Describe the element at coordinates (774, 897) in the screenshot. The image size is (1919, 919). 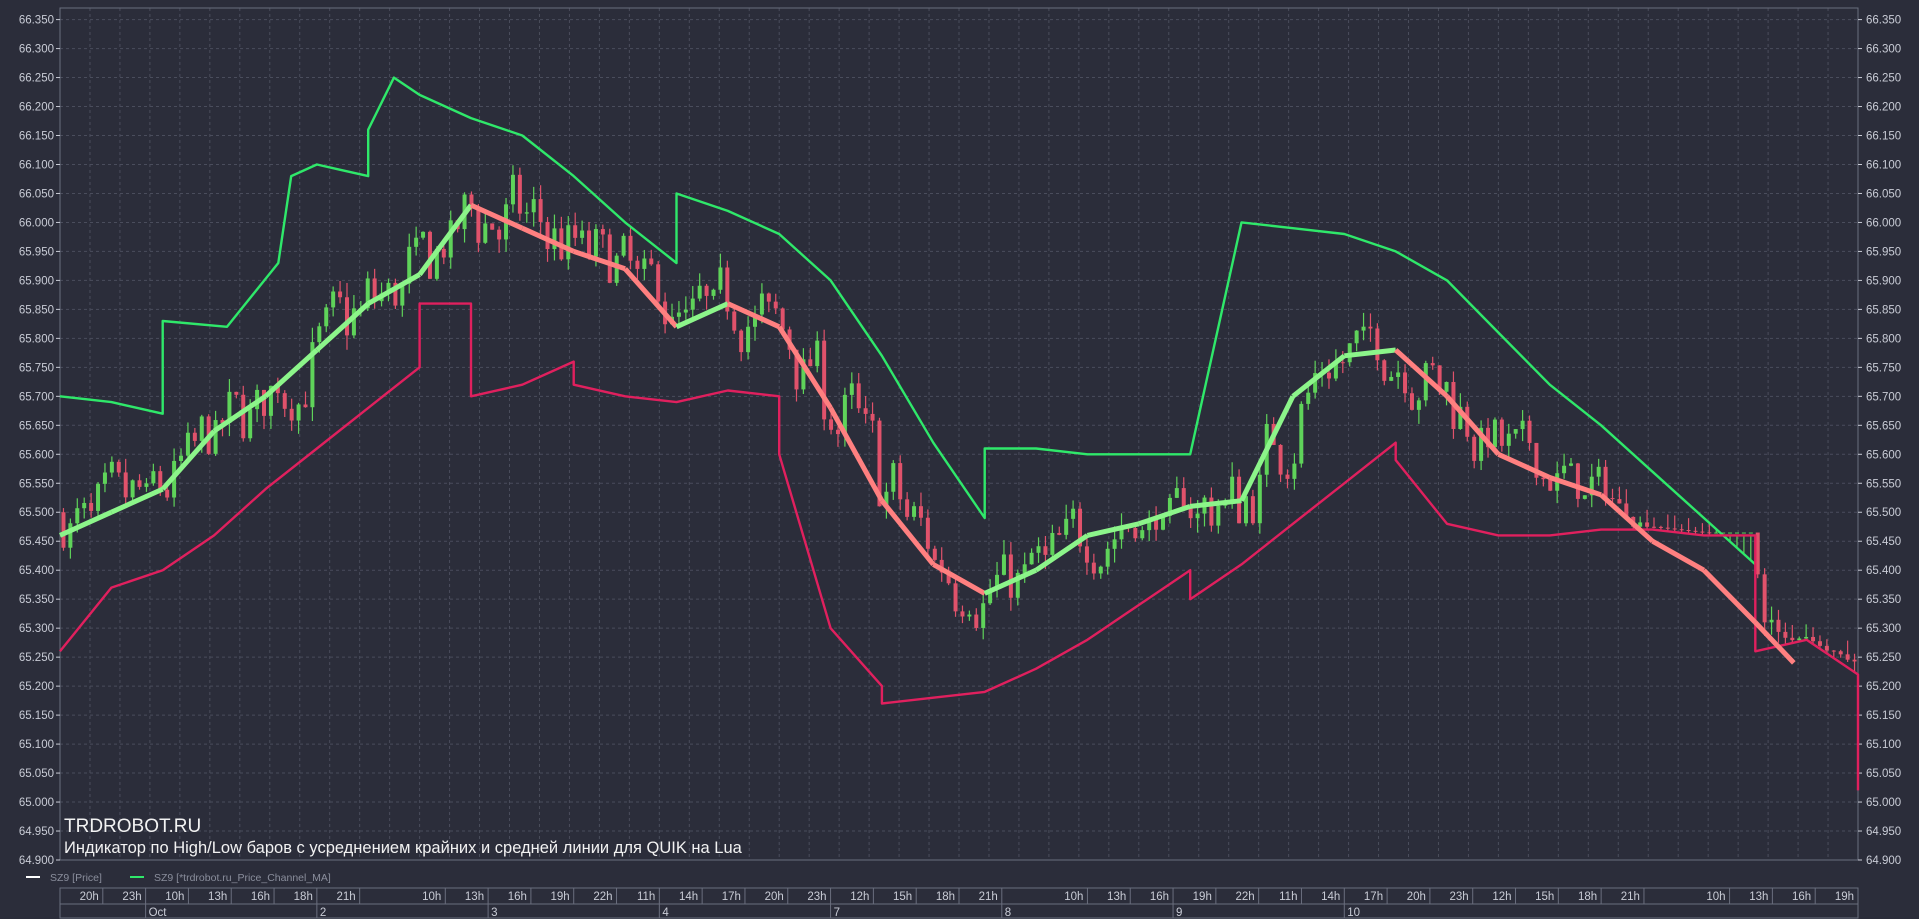
I see `x-hour-label: 20h` at that location.